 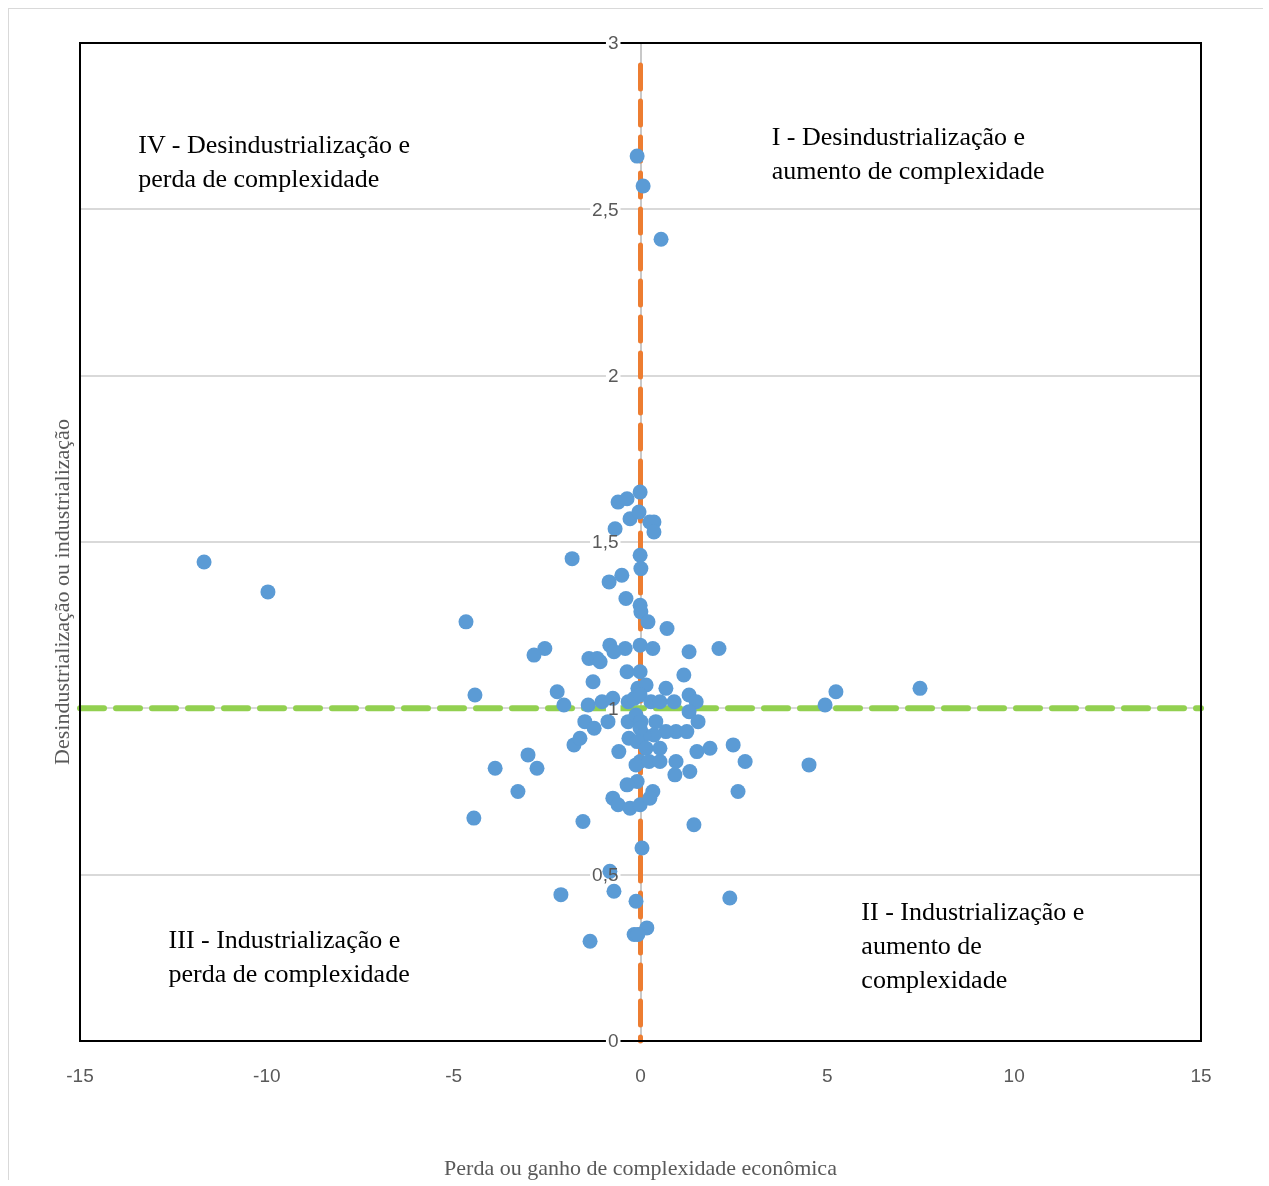 I want to click on annotation: IV - Desindustrialização e perda de complexidade, so click(x=274, y=161).